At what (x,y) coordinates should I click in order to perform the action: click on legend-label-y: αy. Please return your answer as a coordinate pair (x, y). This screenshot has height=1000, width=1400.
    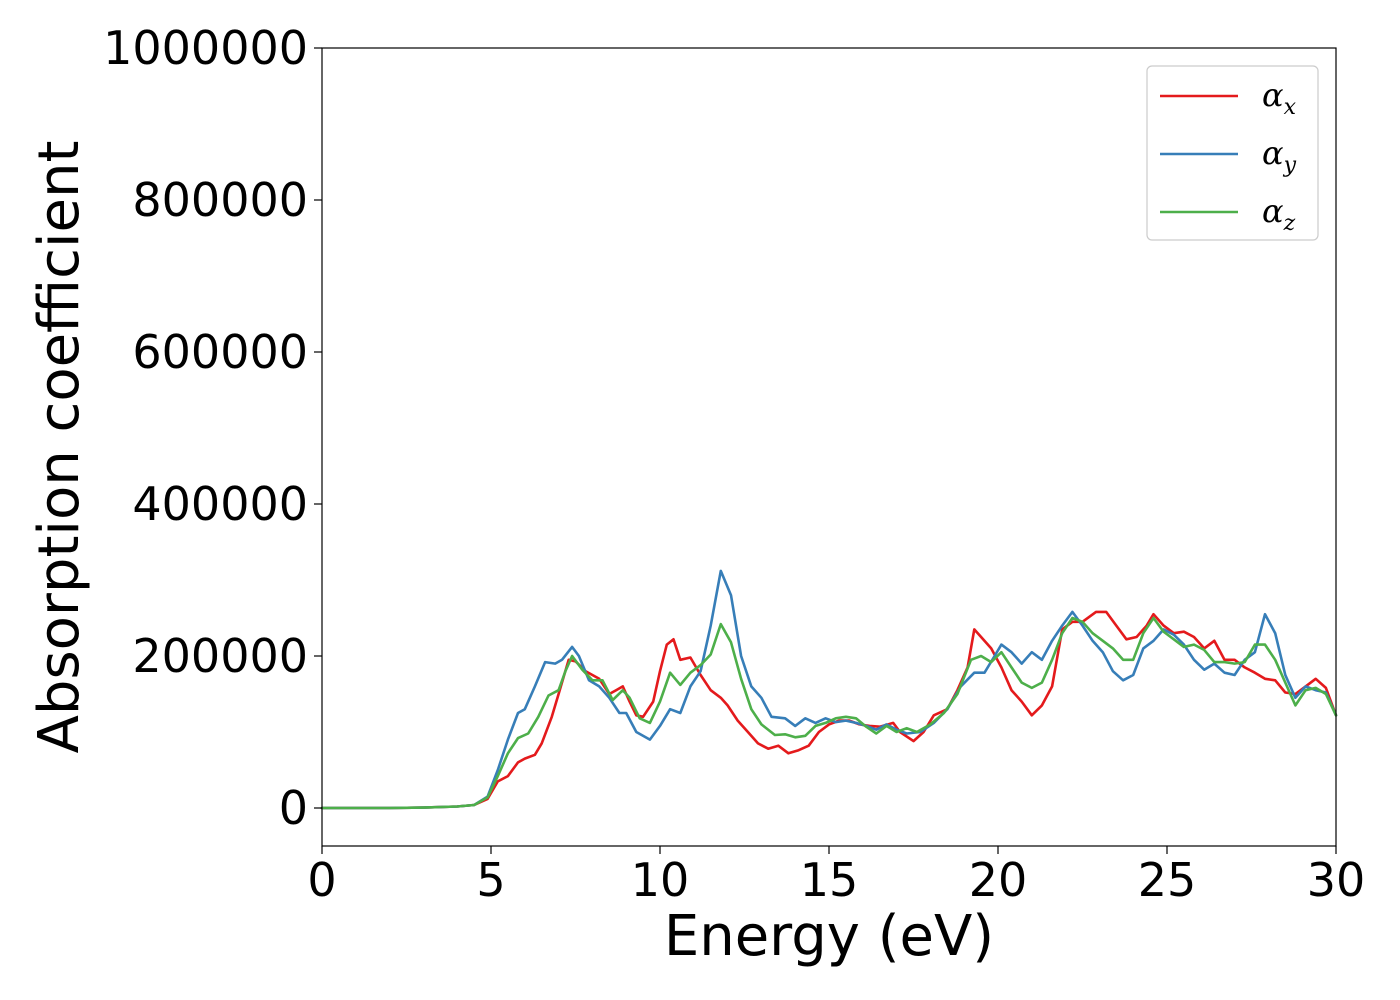
    Looking at the image, I should click on (1279, 156).